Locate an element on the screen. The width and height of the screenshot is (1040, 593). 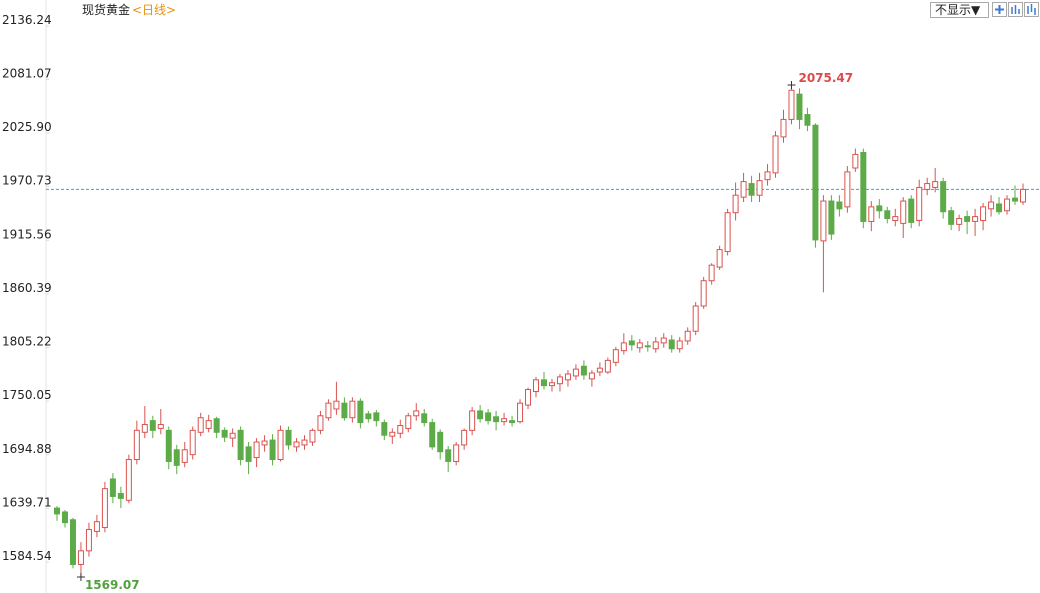
y-tick-label: 1694.88 is located at coordinates (27, 449).